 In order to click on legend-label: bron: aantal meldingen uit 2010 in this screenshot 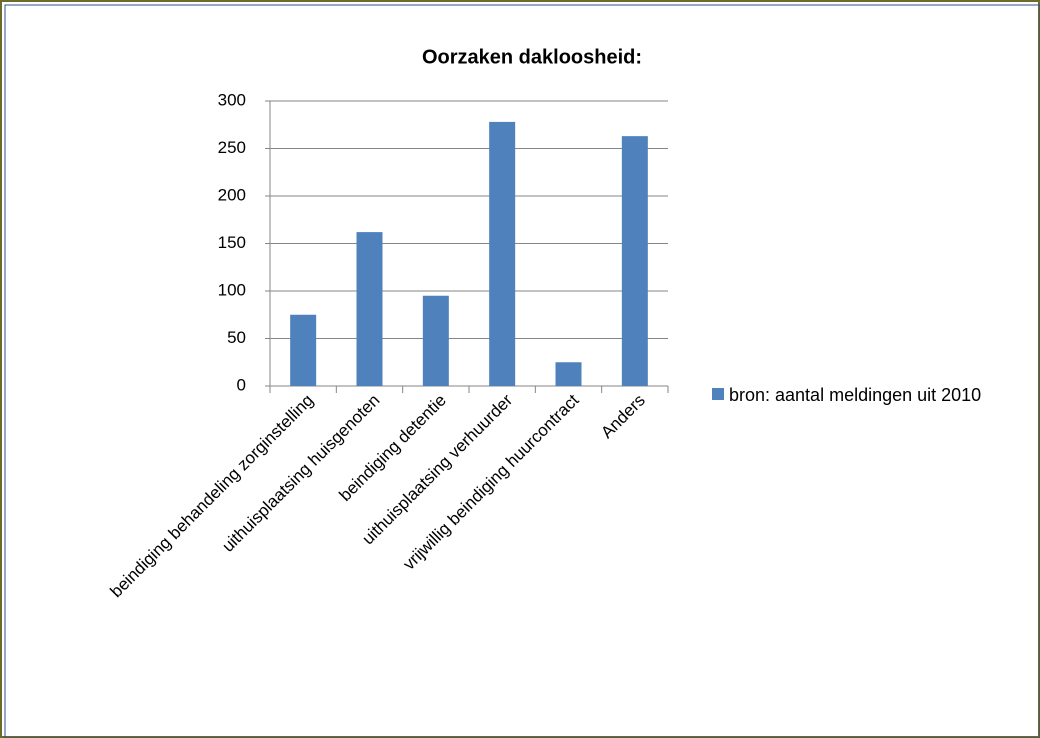, I will do `click(855, 395)`.